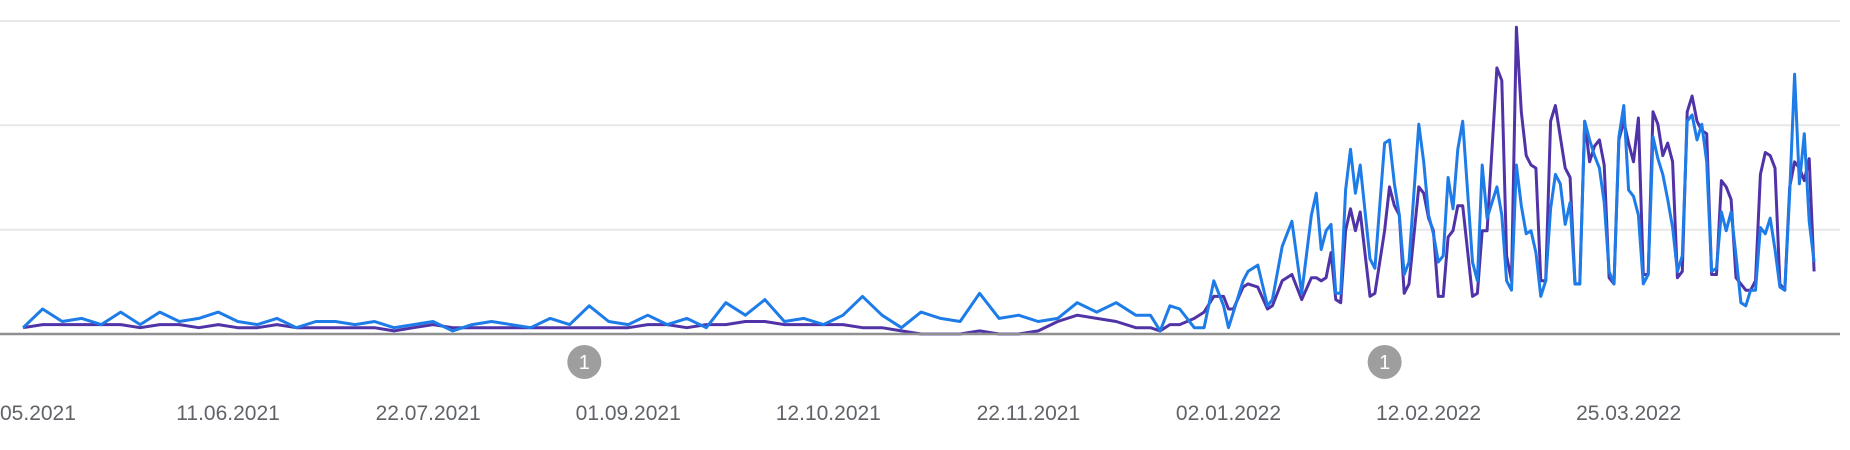 The height and width of the screenshot is (450, 1850). What do you see at coordinates (1029, 413) in the screenshot?
I see `x-tick-label: 22.11.2021` at bounding box center [1029, 413].